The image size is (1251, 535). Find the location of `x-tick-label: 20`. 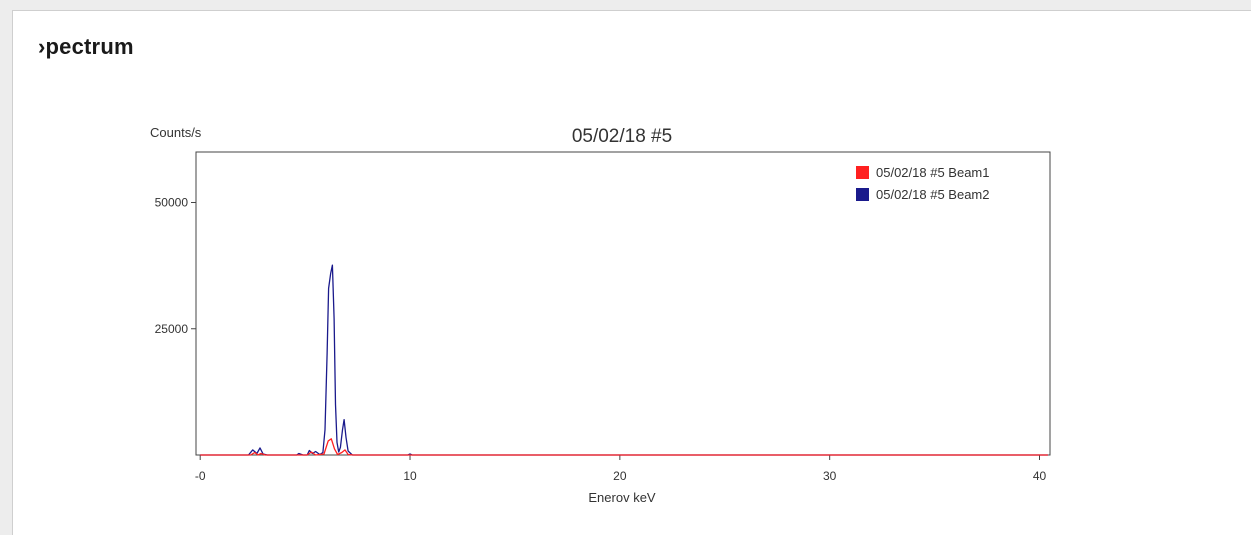

x-tick-label: 20 is located at coordinates (620, 476).